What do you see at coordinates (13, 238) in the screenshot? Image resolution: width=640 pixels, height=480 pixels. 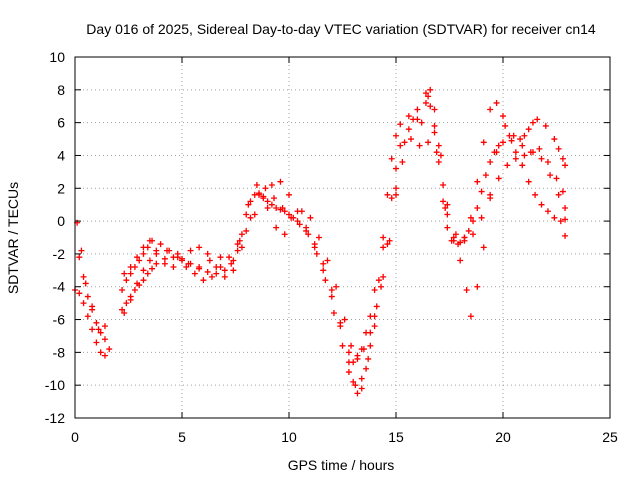 I see `y-axis-label: SDTVAR / TECUs` at bounding box center [13, 238].